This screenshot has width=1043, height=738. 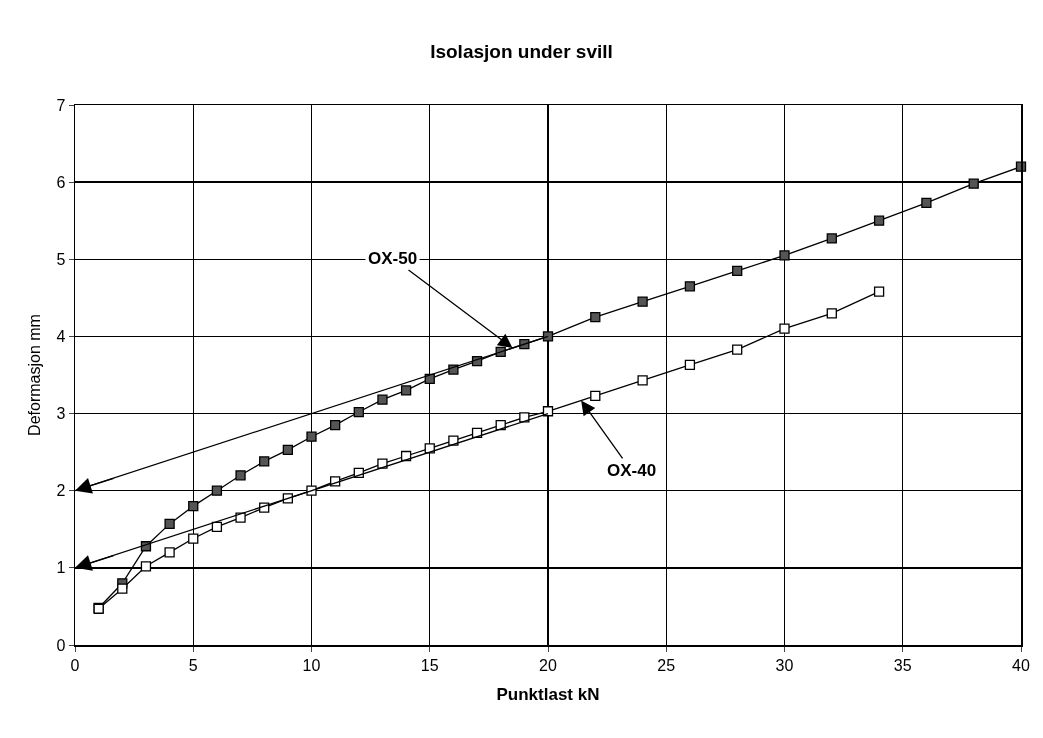 I want to click on x-tick-label: 40, so click(x=1021, y=665).